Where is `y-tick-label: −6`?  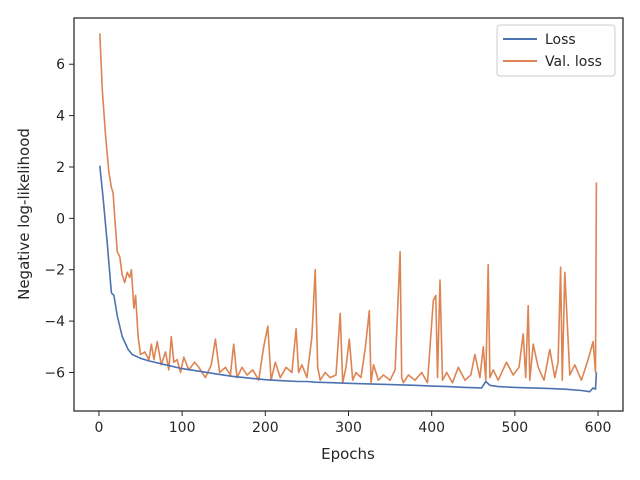
y-tick-label: −6 is located at coordinates (54, 373).